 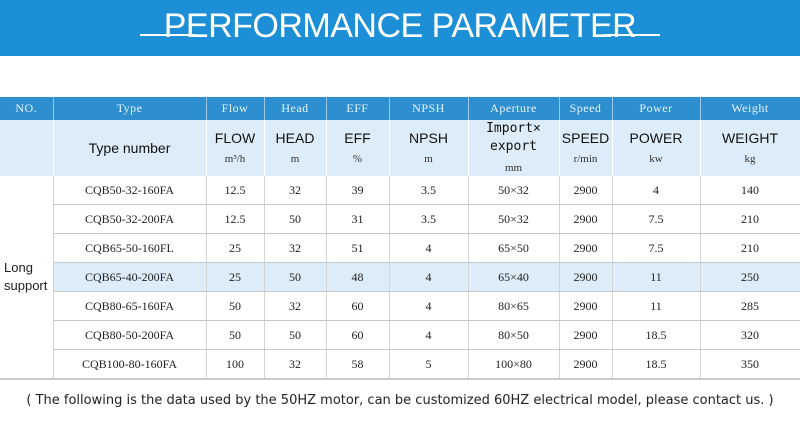 I want to click on col-header-type: Type, so click(x=130, y=108).